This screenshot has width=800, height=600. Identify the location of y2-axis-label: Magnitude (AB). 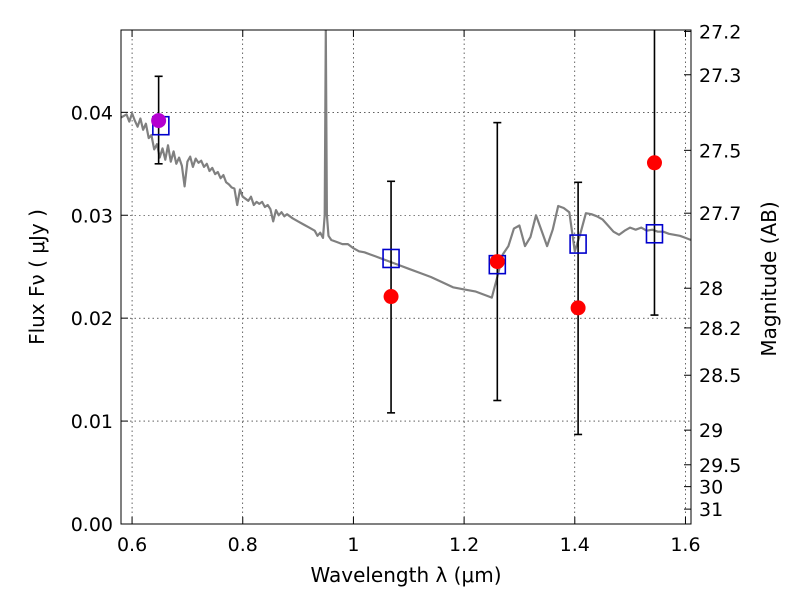
(769, 278).